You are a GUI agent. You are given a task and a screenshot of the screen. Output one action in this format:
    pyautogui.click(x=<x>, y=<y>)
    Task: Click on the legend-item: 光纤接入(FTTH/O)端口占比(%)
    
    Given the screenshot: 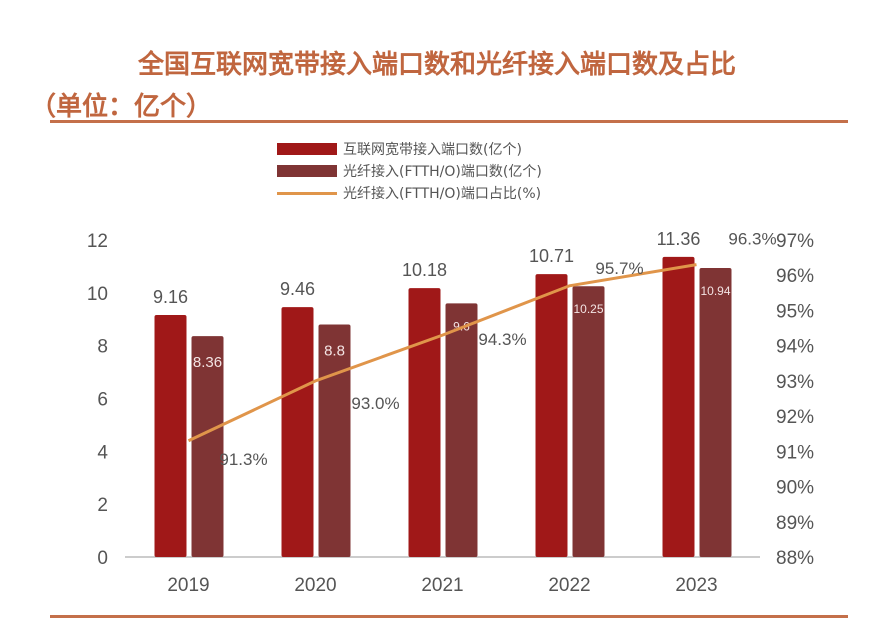 What is the action you would take?
    pyautogui.click(x=409, y=193)
    